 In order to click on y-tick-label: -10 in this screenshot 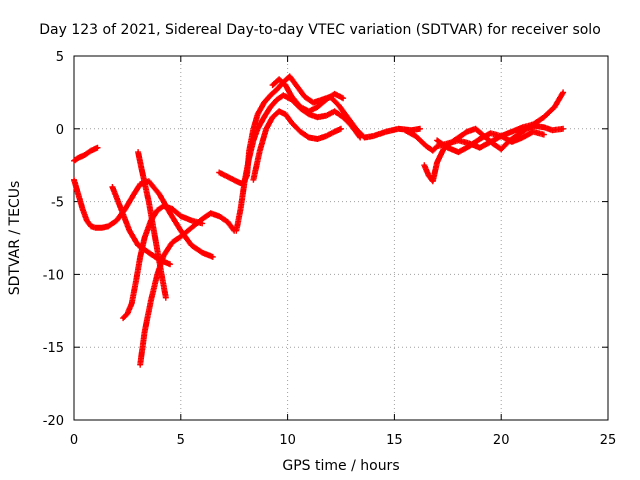, I will do `click(53, 275)`.